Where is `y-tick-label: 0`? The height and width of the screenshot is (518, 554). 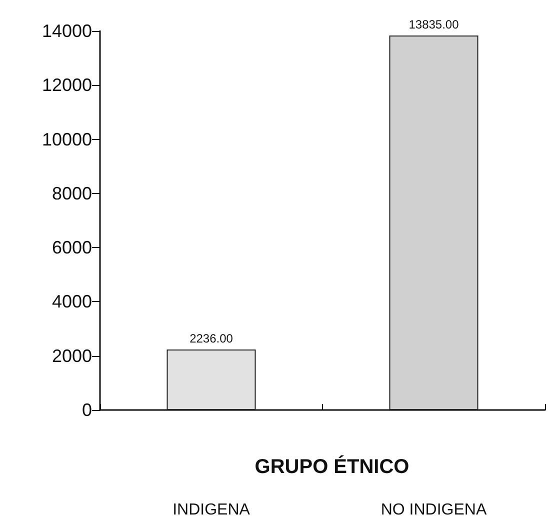
y-tick-label: 0 is located at coordinates (87, 410).